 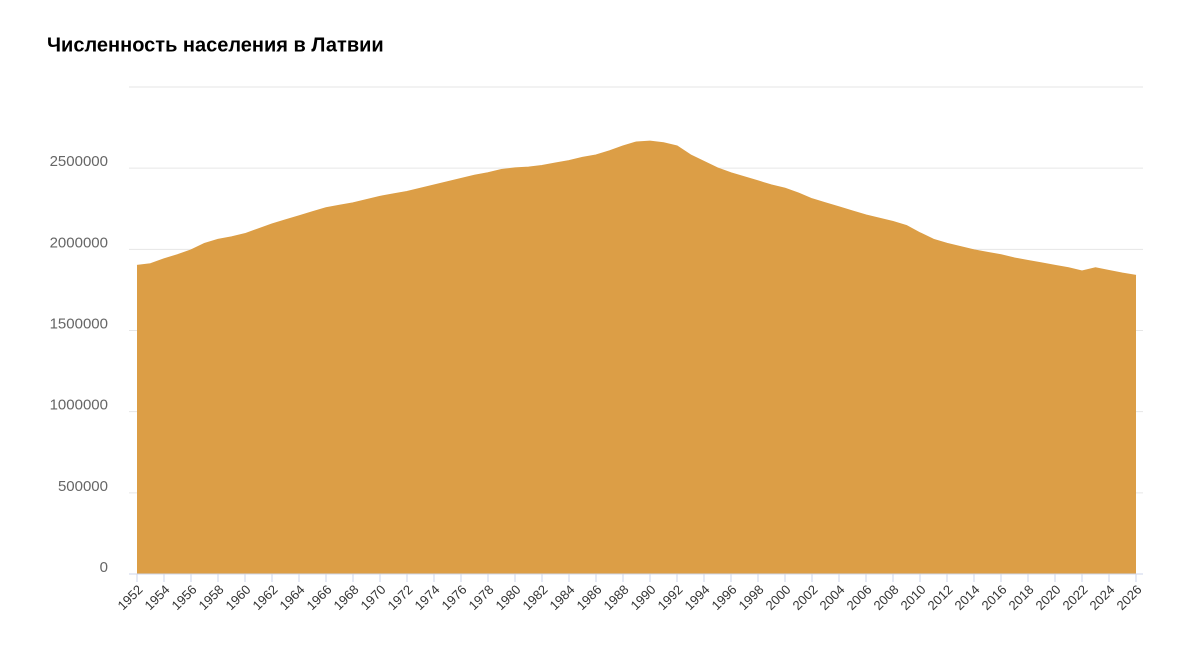 I want to click on x-tick-label: 1990, so click(x=642, y=597).